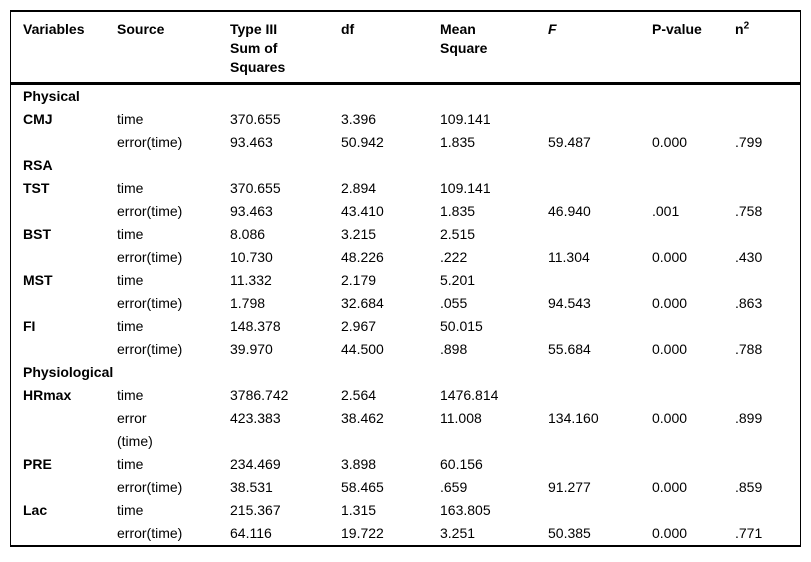  What do you see at coordinates (54, 29) in the screenshot?
I see `column-header-label: Variables` at bounding box center [54, 29].